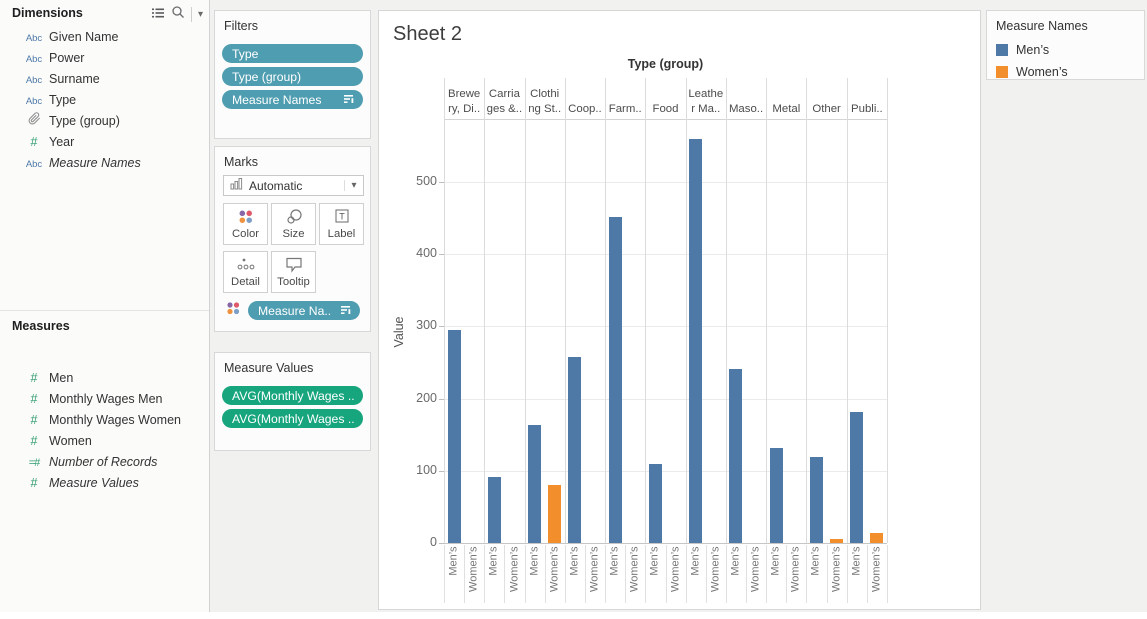 Image resolution: width=1147 pixels, height=619 pixels. I want to click on field-item: # Year, so click(104, 141).